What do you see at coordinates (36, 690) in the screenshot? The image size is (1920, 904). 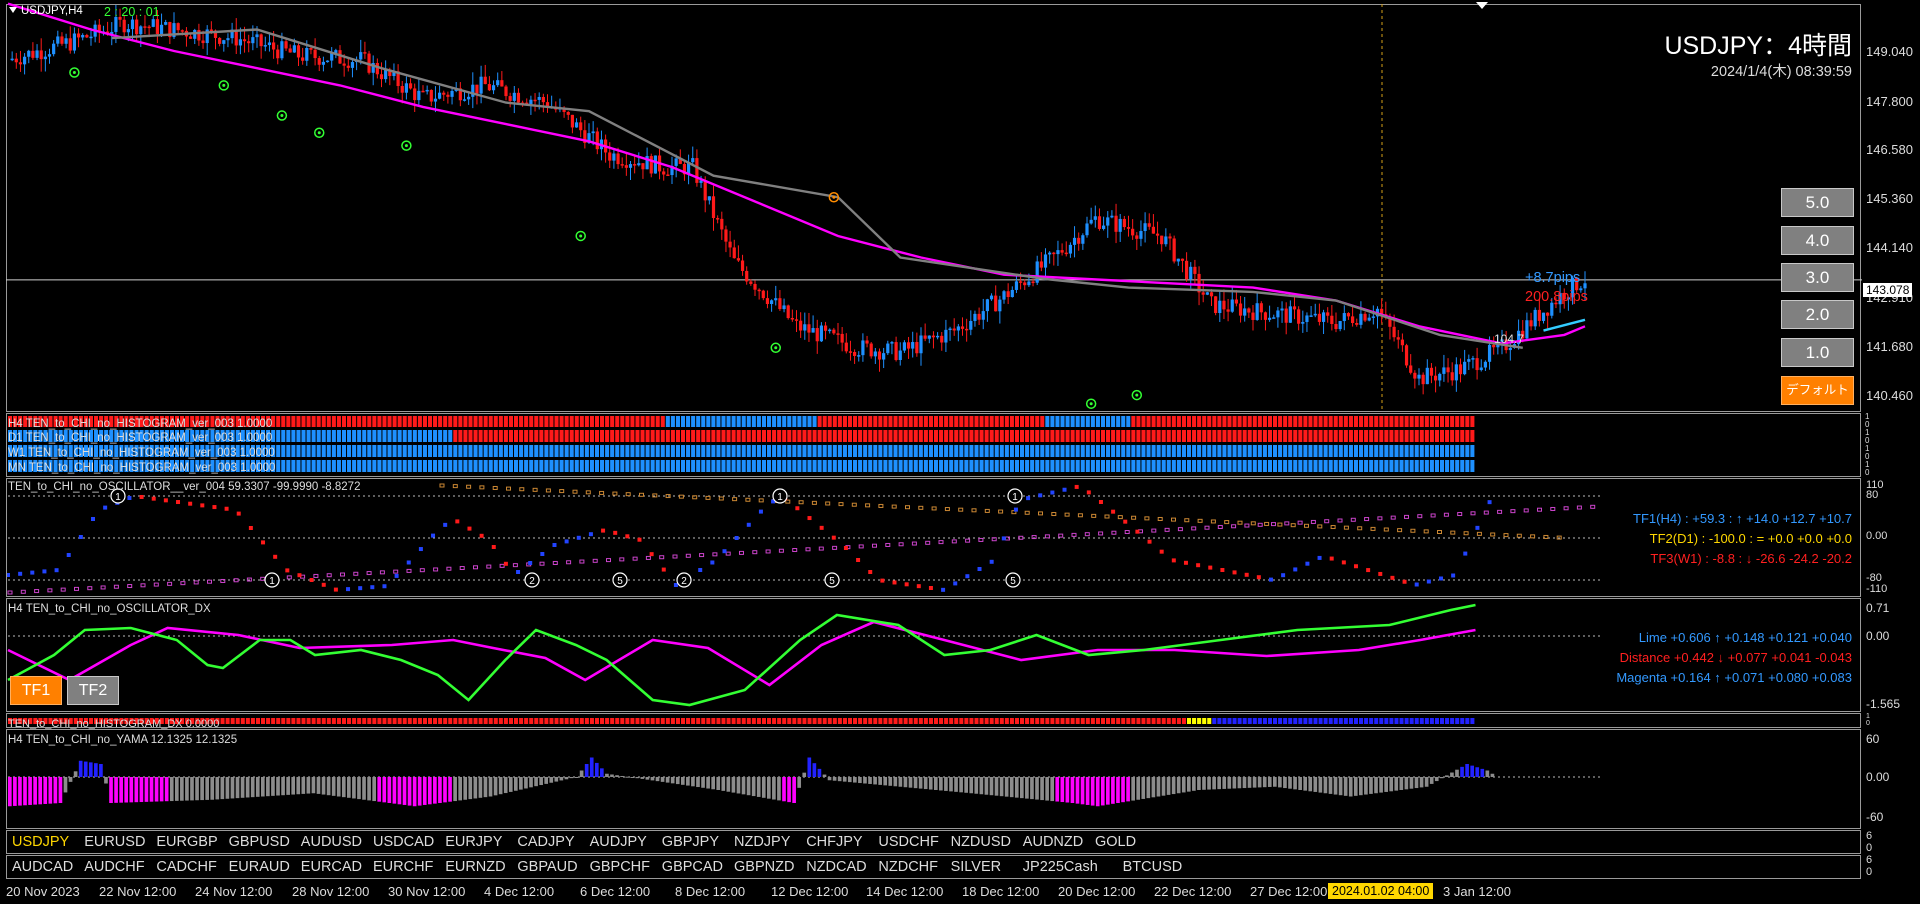 I see `tf1-button: TF1` at bounding box center [36, 690].